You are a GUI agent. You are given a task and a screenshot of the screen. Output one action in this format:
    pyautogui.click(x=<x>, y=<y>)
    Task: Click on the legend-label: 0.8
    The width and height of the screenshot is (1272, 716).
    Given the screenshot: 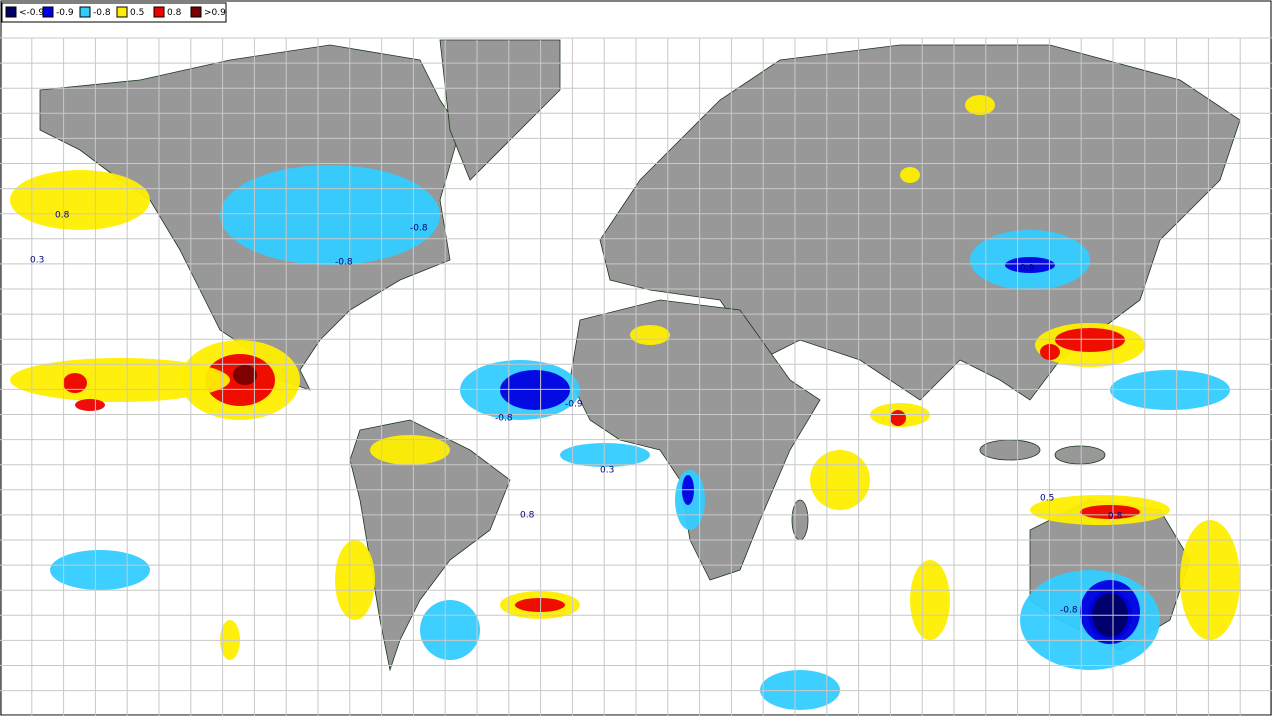 What is the action you would take?
    pyautogui.click(x=174, y=13)
    